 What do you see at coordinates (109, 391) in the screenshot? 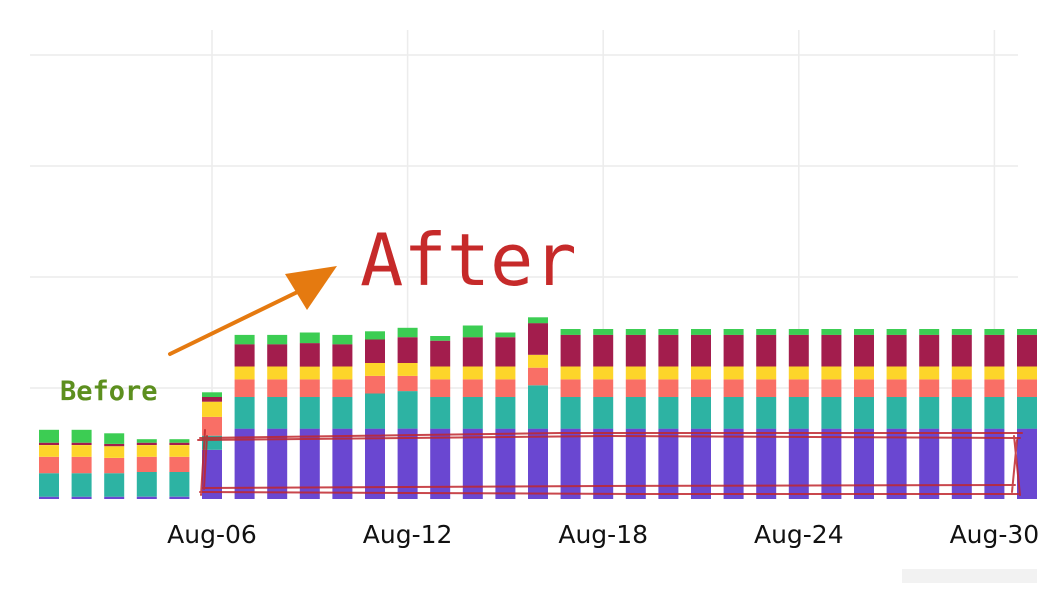
I see `annotation-before-label: Before` at bounding box center [109, 391].